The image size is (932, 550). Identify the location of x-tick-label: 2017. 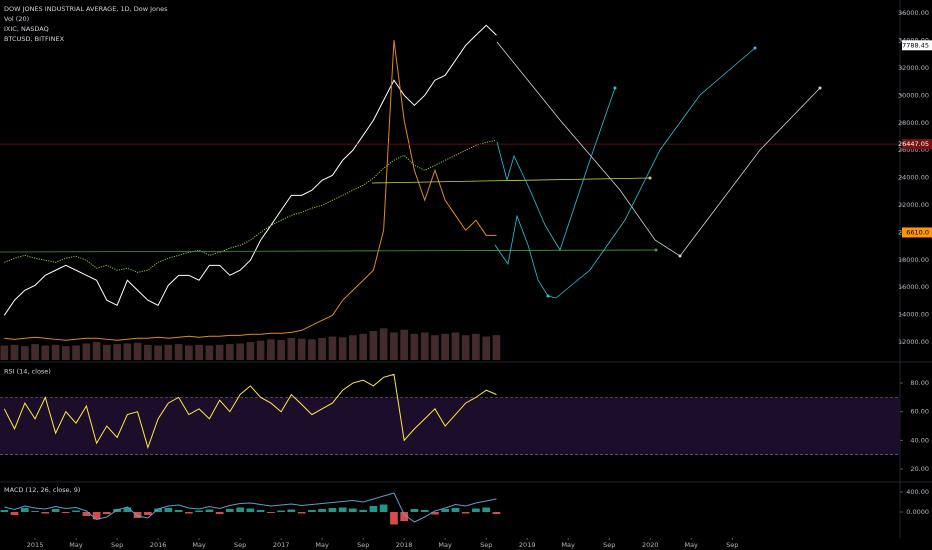
(281, 545).